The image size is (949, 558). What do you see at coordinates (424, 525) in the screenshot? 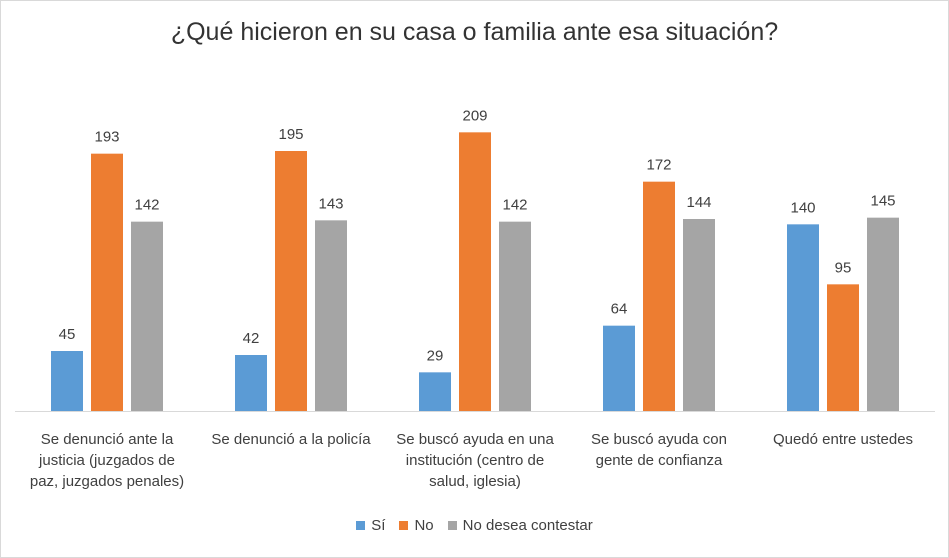
I see `legend-label-2: No` at bounding box center [424, 525].